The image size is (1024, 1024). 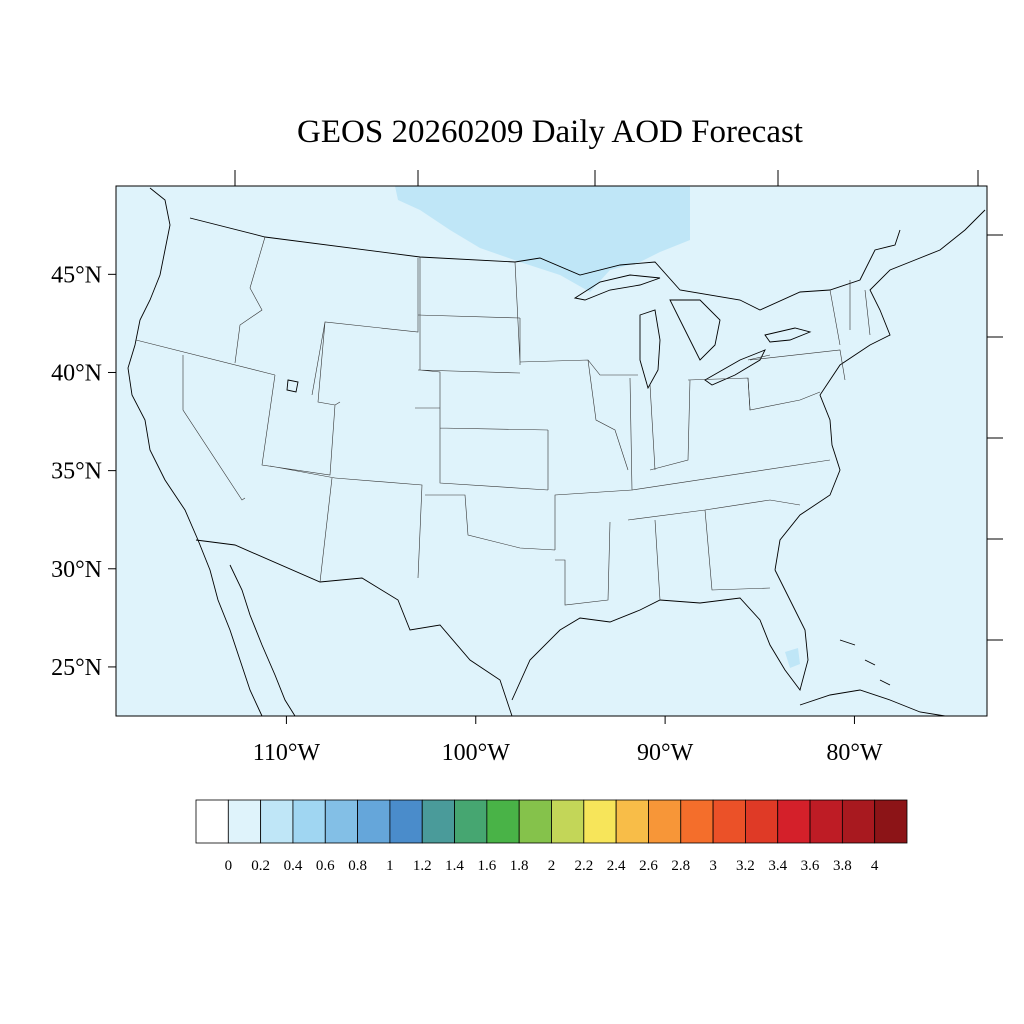 What do you see at coordinates (422, 866) in the screenshot?
I see `colorbar-label: 1.2` at bounding box center [422, 866].